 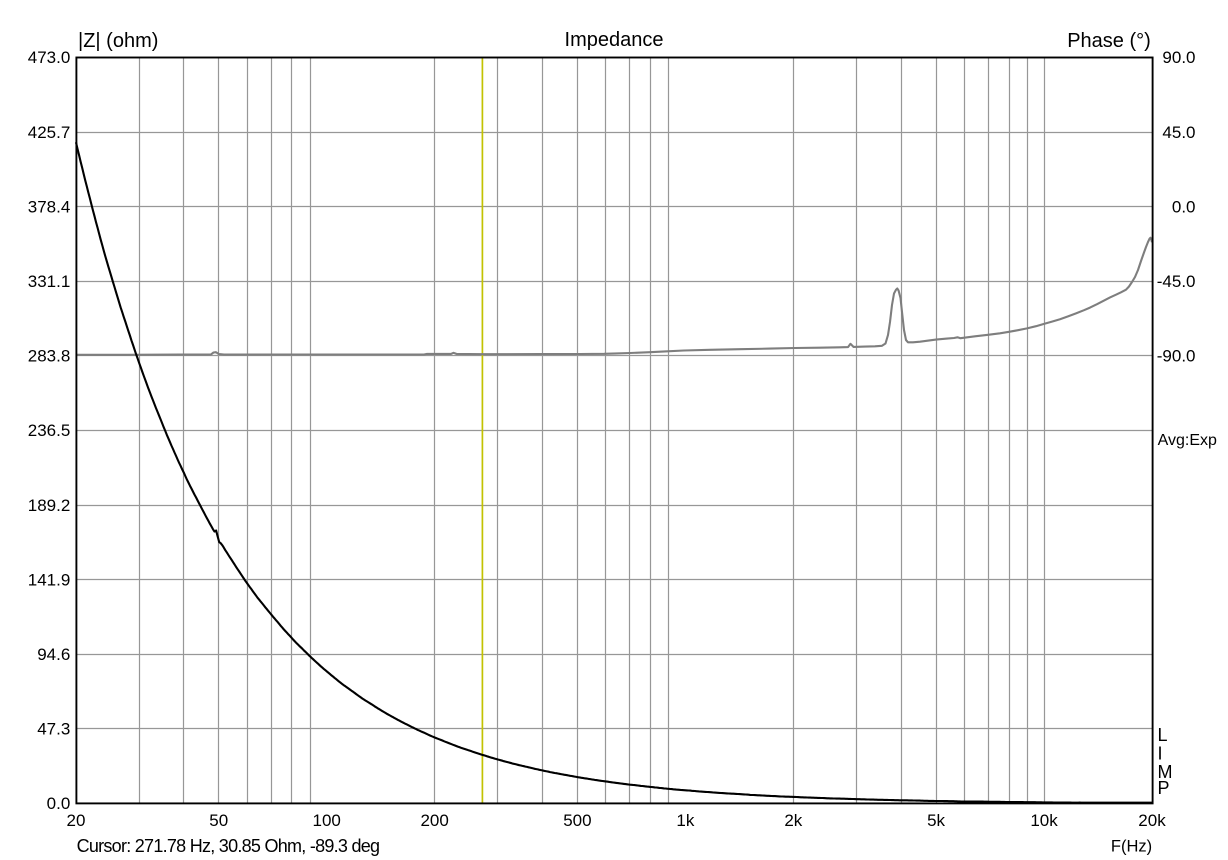 What do you see at coordinates (1187, 440) in the screenshot?
I see `svg-text: Avg:Exp` at bounding box center [1187, 440].